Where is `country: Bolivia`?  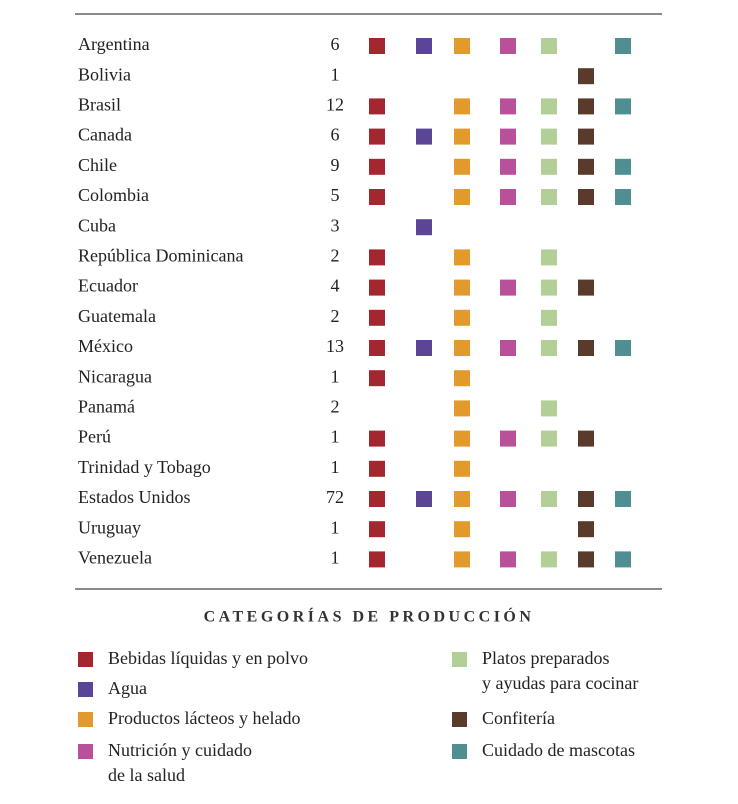
country: Bolivia is located at coordinates (104, 74).